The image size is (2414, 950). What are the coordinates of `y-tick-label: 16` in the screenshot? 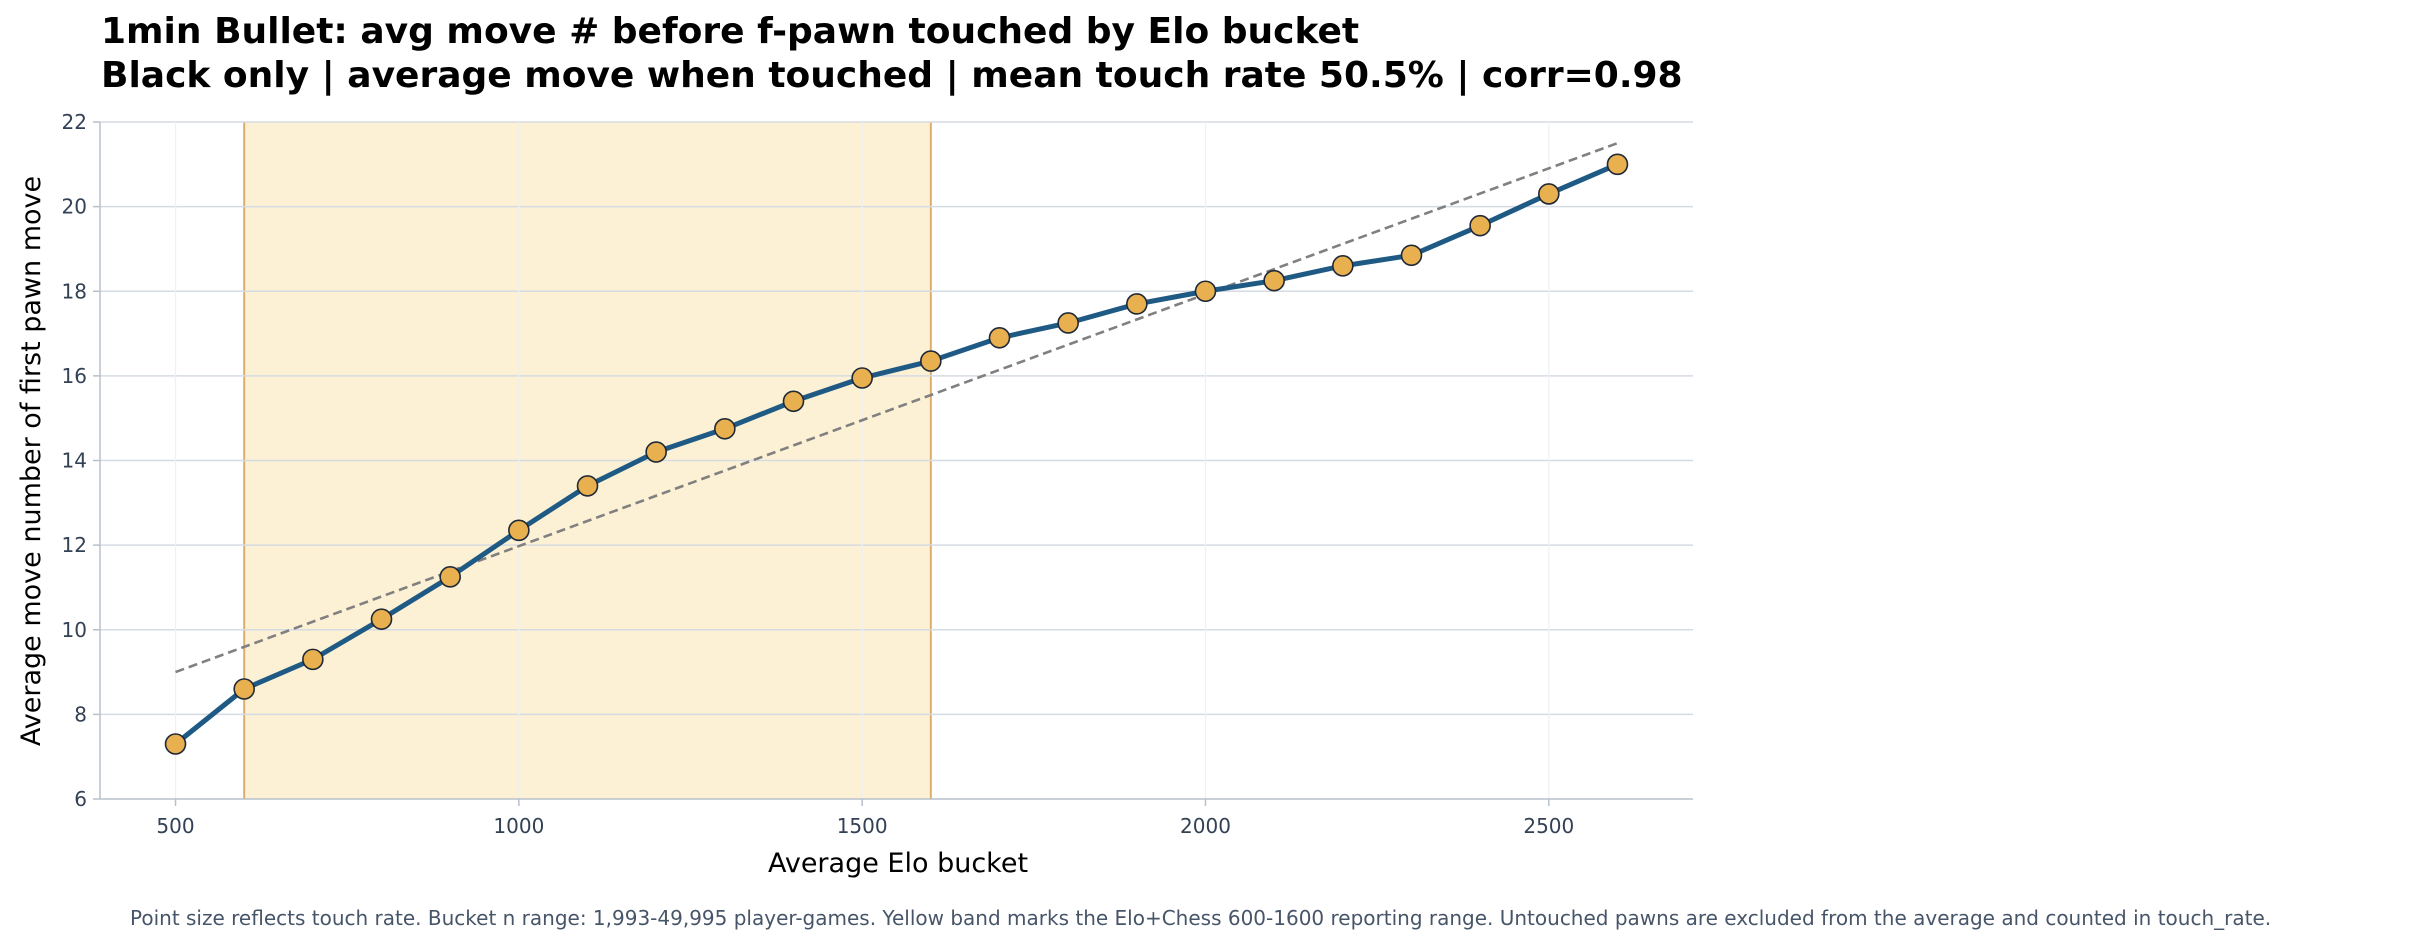 It's located at (74, 376).